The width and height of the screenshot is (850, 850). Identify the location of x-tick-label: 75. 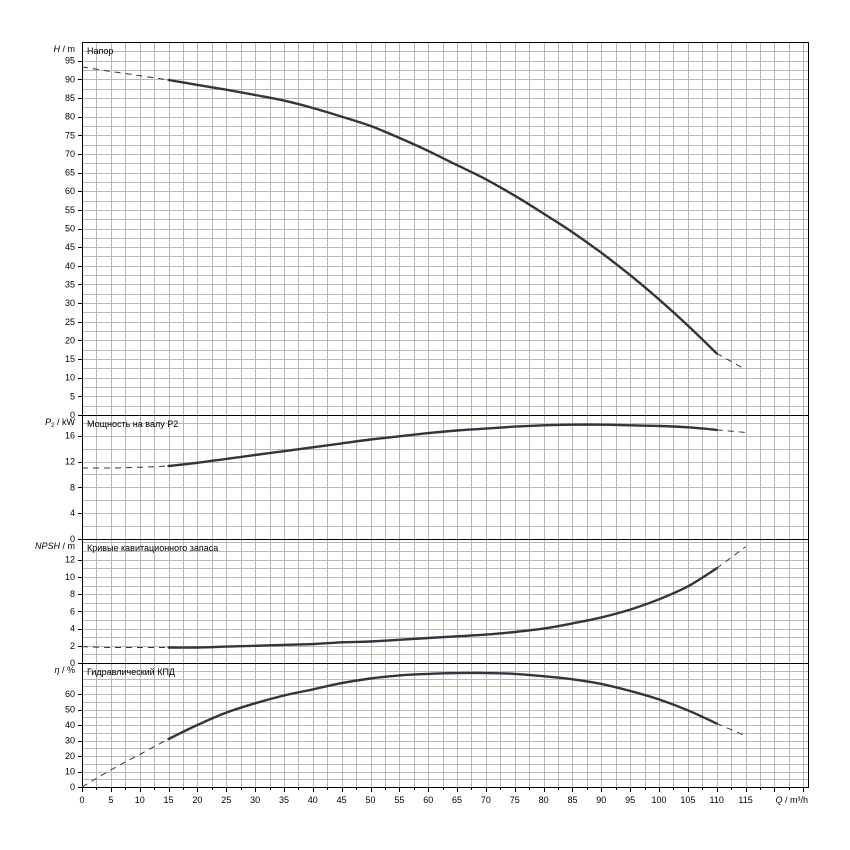
(515, 800).